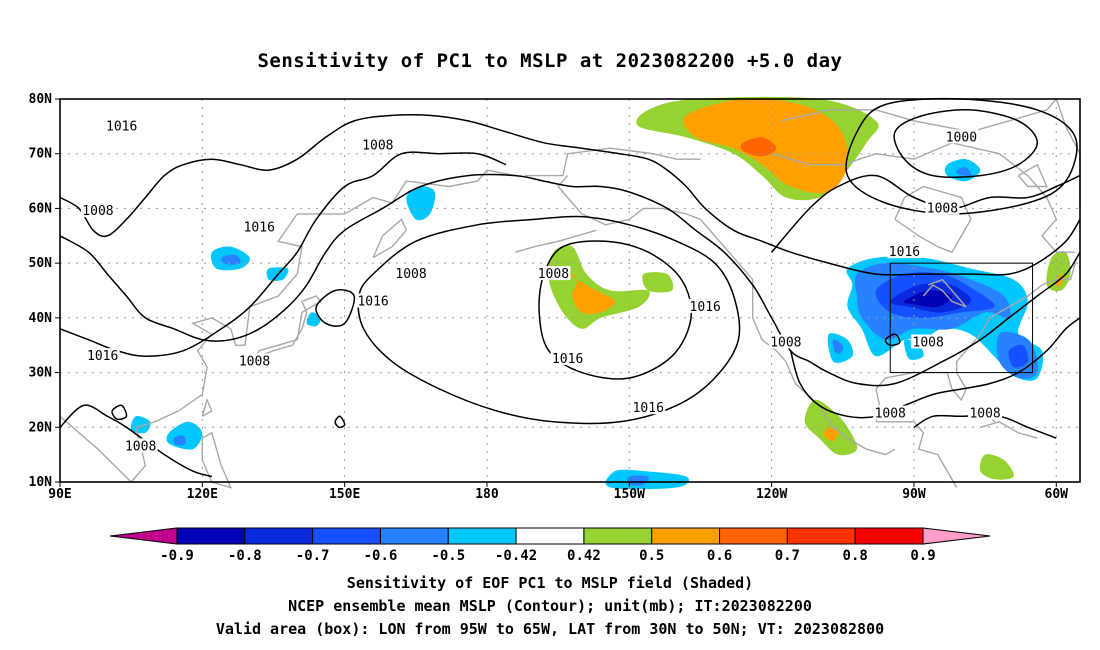  What do you see at coordinates (651, 556) in the screenshot?
I see `colorbar-label: 0.5` at bounding box center [651, 556].